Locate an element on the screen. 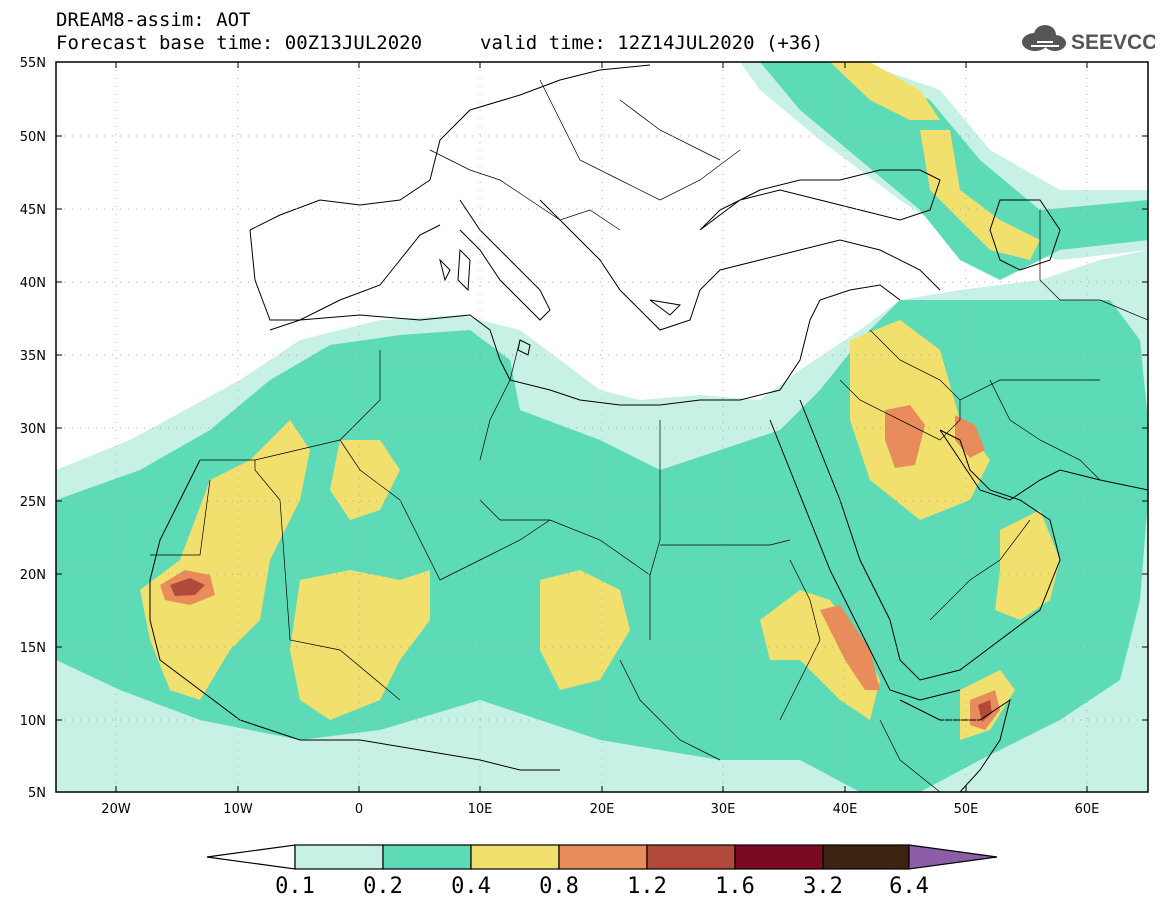 The height and width of the screenshot is (905, 1165). aot-0.4-horn-region is located at coordinates (820, 655).